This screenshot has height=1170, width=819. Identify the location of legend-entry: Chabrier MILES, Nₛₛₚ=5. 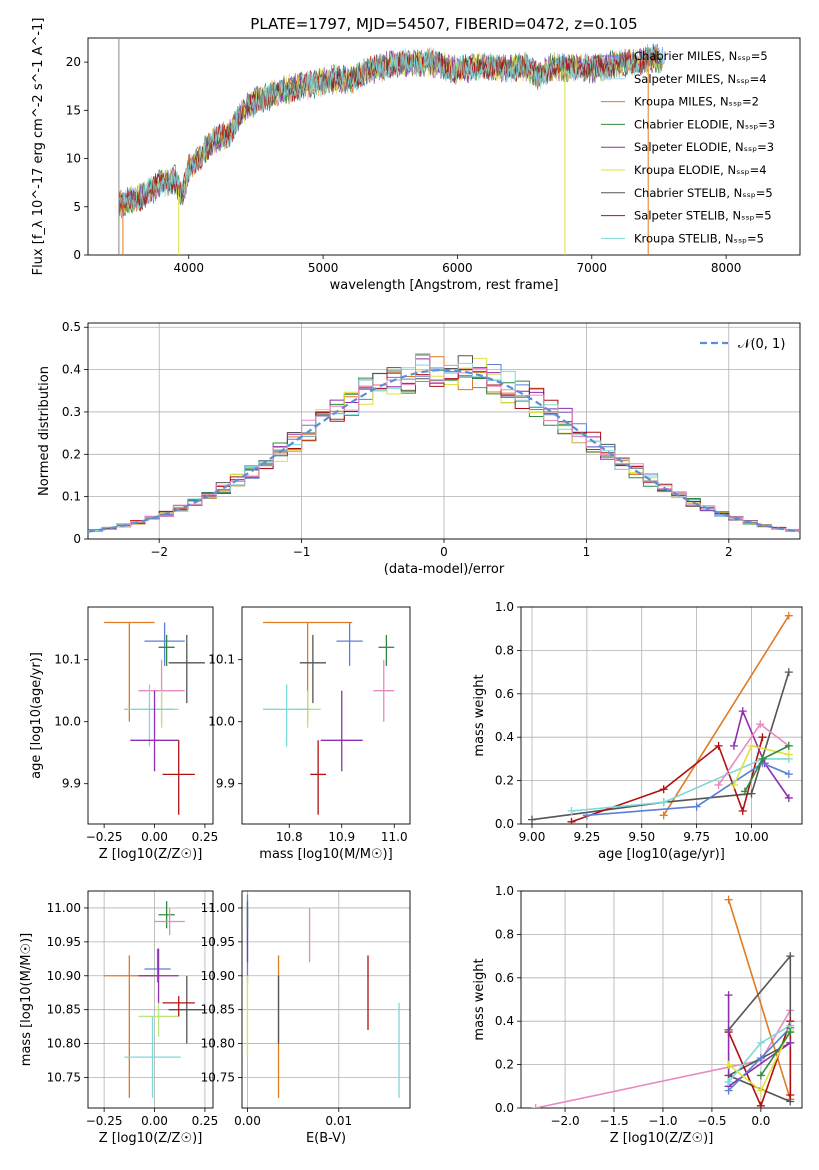
(701, 56).